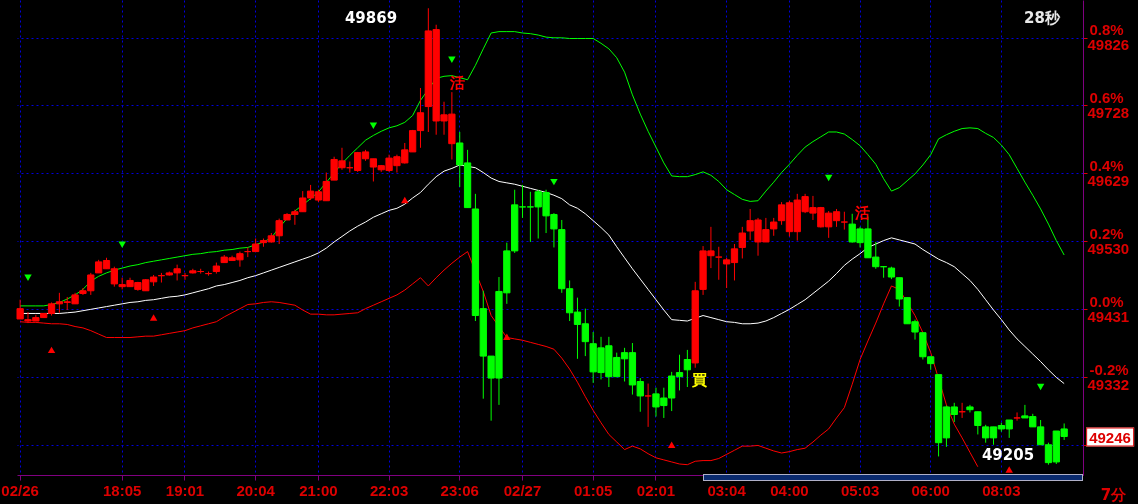 The height and width of the screenshot is (504, 1138). Describe the element at coordinates (1106, 165) in the screenshot. I see `y2-tick-label: 0.4%` at that location.